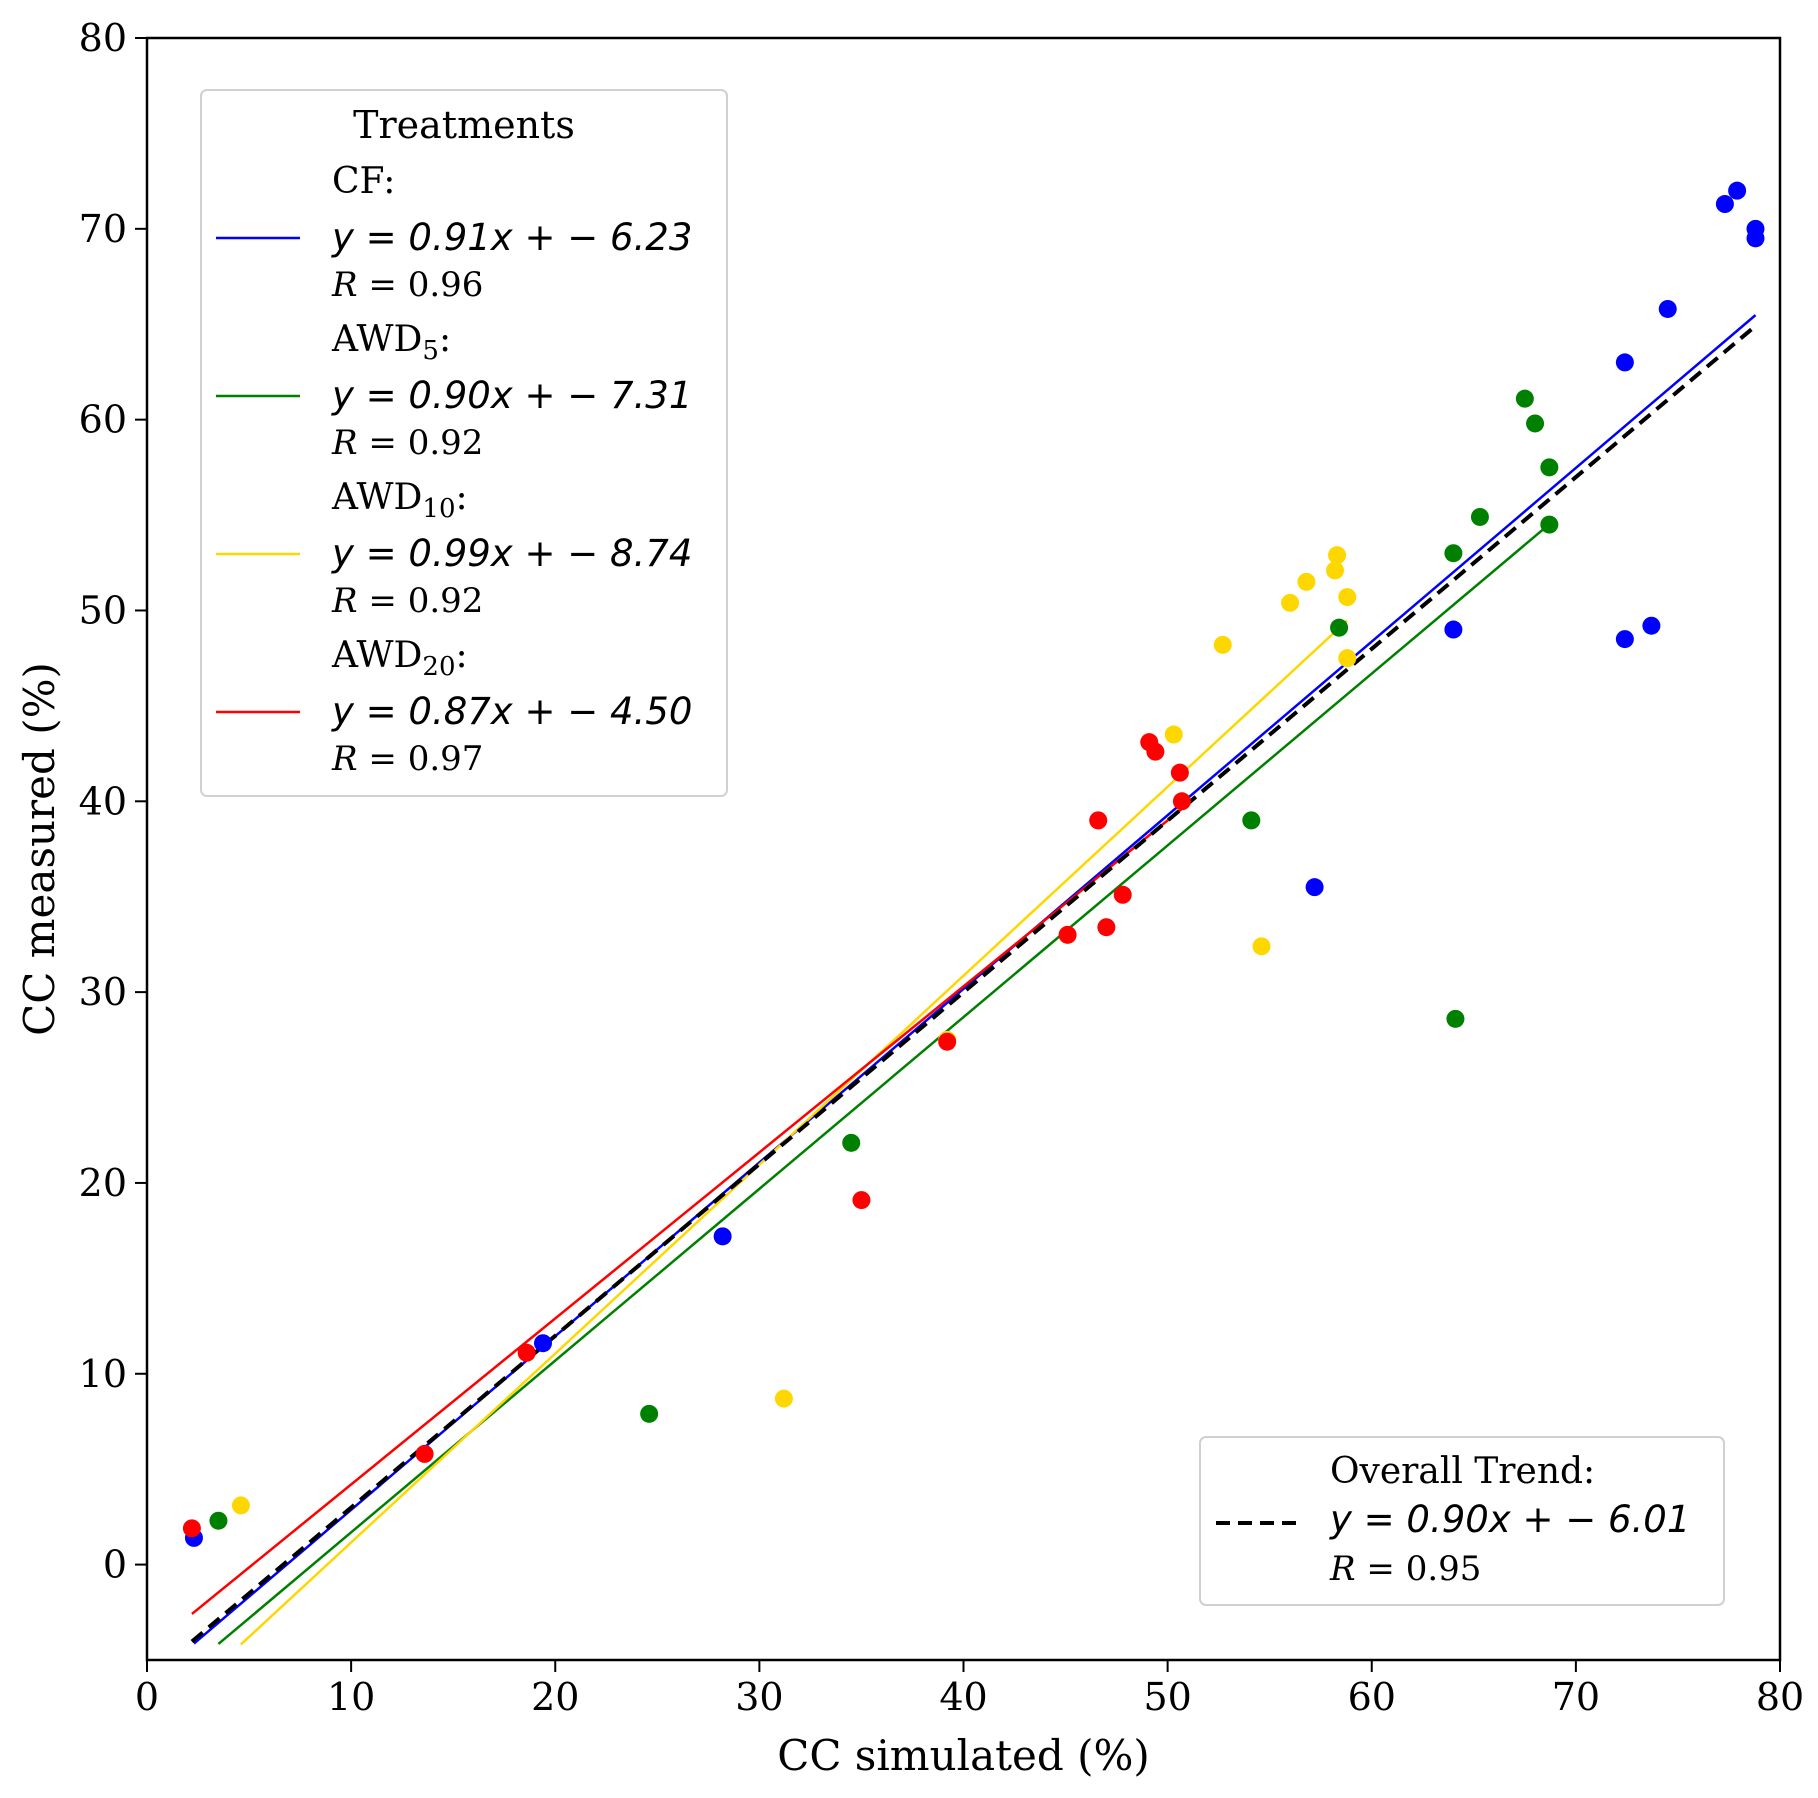 The image size is (1818, 1798). I want to click on legend-r-awd10: R = 0.92, so click(407, 601).